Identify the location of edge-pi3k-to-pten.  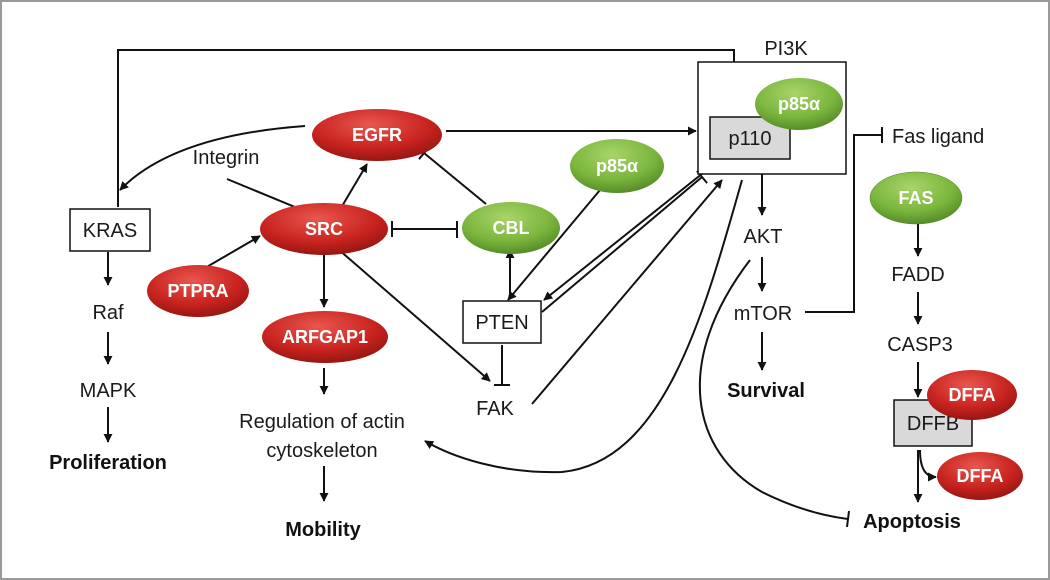
(626, 234).